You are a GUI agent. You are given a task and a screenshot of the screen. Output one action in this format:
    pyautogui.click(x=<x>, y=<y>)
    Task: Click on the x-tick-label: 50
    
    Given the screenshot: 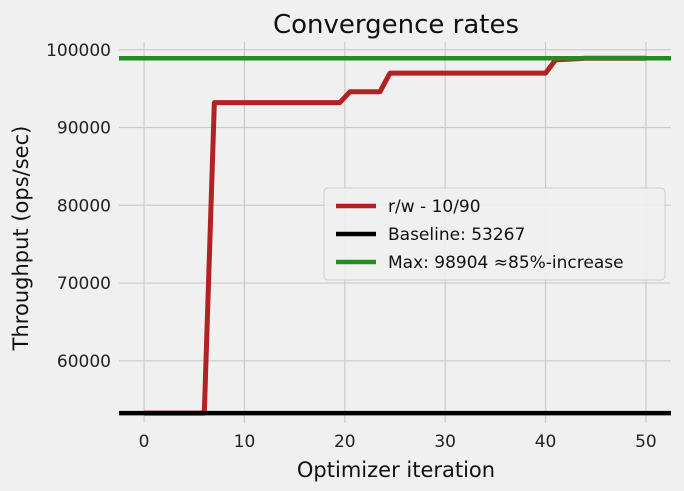 What is the action you would take?
    pyautogui.click(x=646, y=442)
    